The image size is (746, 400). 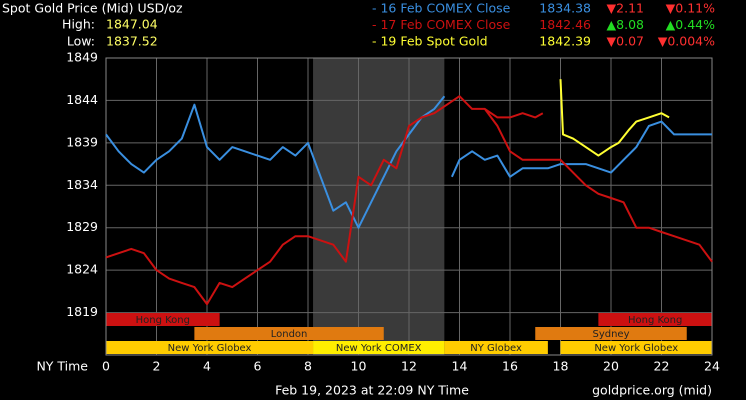 What do you see at coordinates (82, 226) in the screenshot?
I see `y-tick-label: 1829` at bounding box center [82, 226].